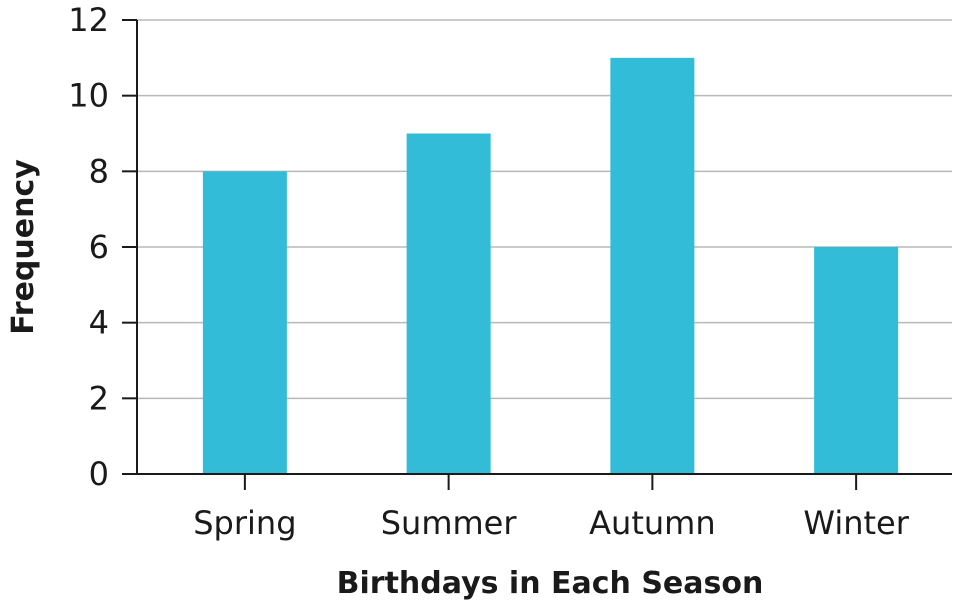  What do you see at coordinates (550, 583) in the screenshot?
I see `x-axis-title: Birthdays in Each Season` at bounding box center [550, 583].